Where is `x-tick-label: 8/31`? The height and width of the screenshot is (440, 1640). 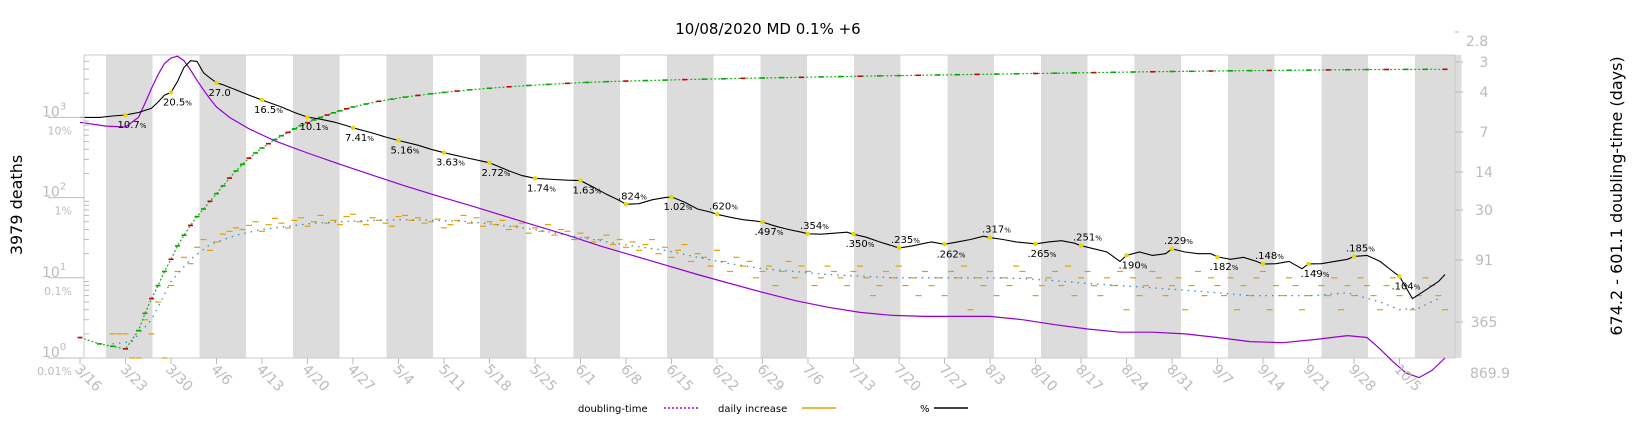 x-tick-label: 8/31 is located at coordinates (1180, 379).